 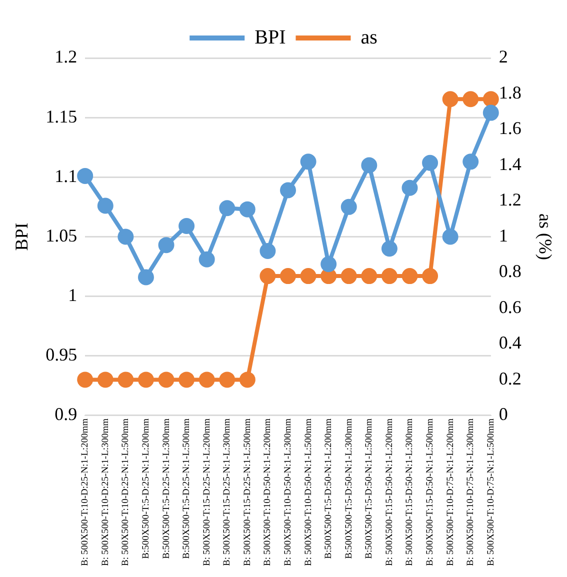 I want to click on y2-tick-label: 0, so click(x=503, y=414).